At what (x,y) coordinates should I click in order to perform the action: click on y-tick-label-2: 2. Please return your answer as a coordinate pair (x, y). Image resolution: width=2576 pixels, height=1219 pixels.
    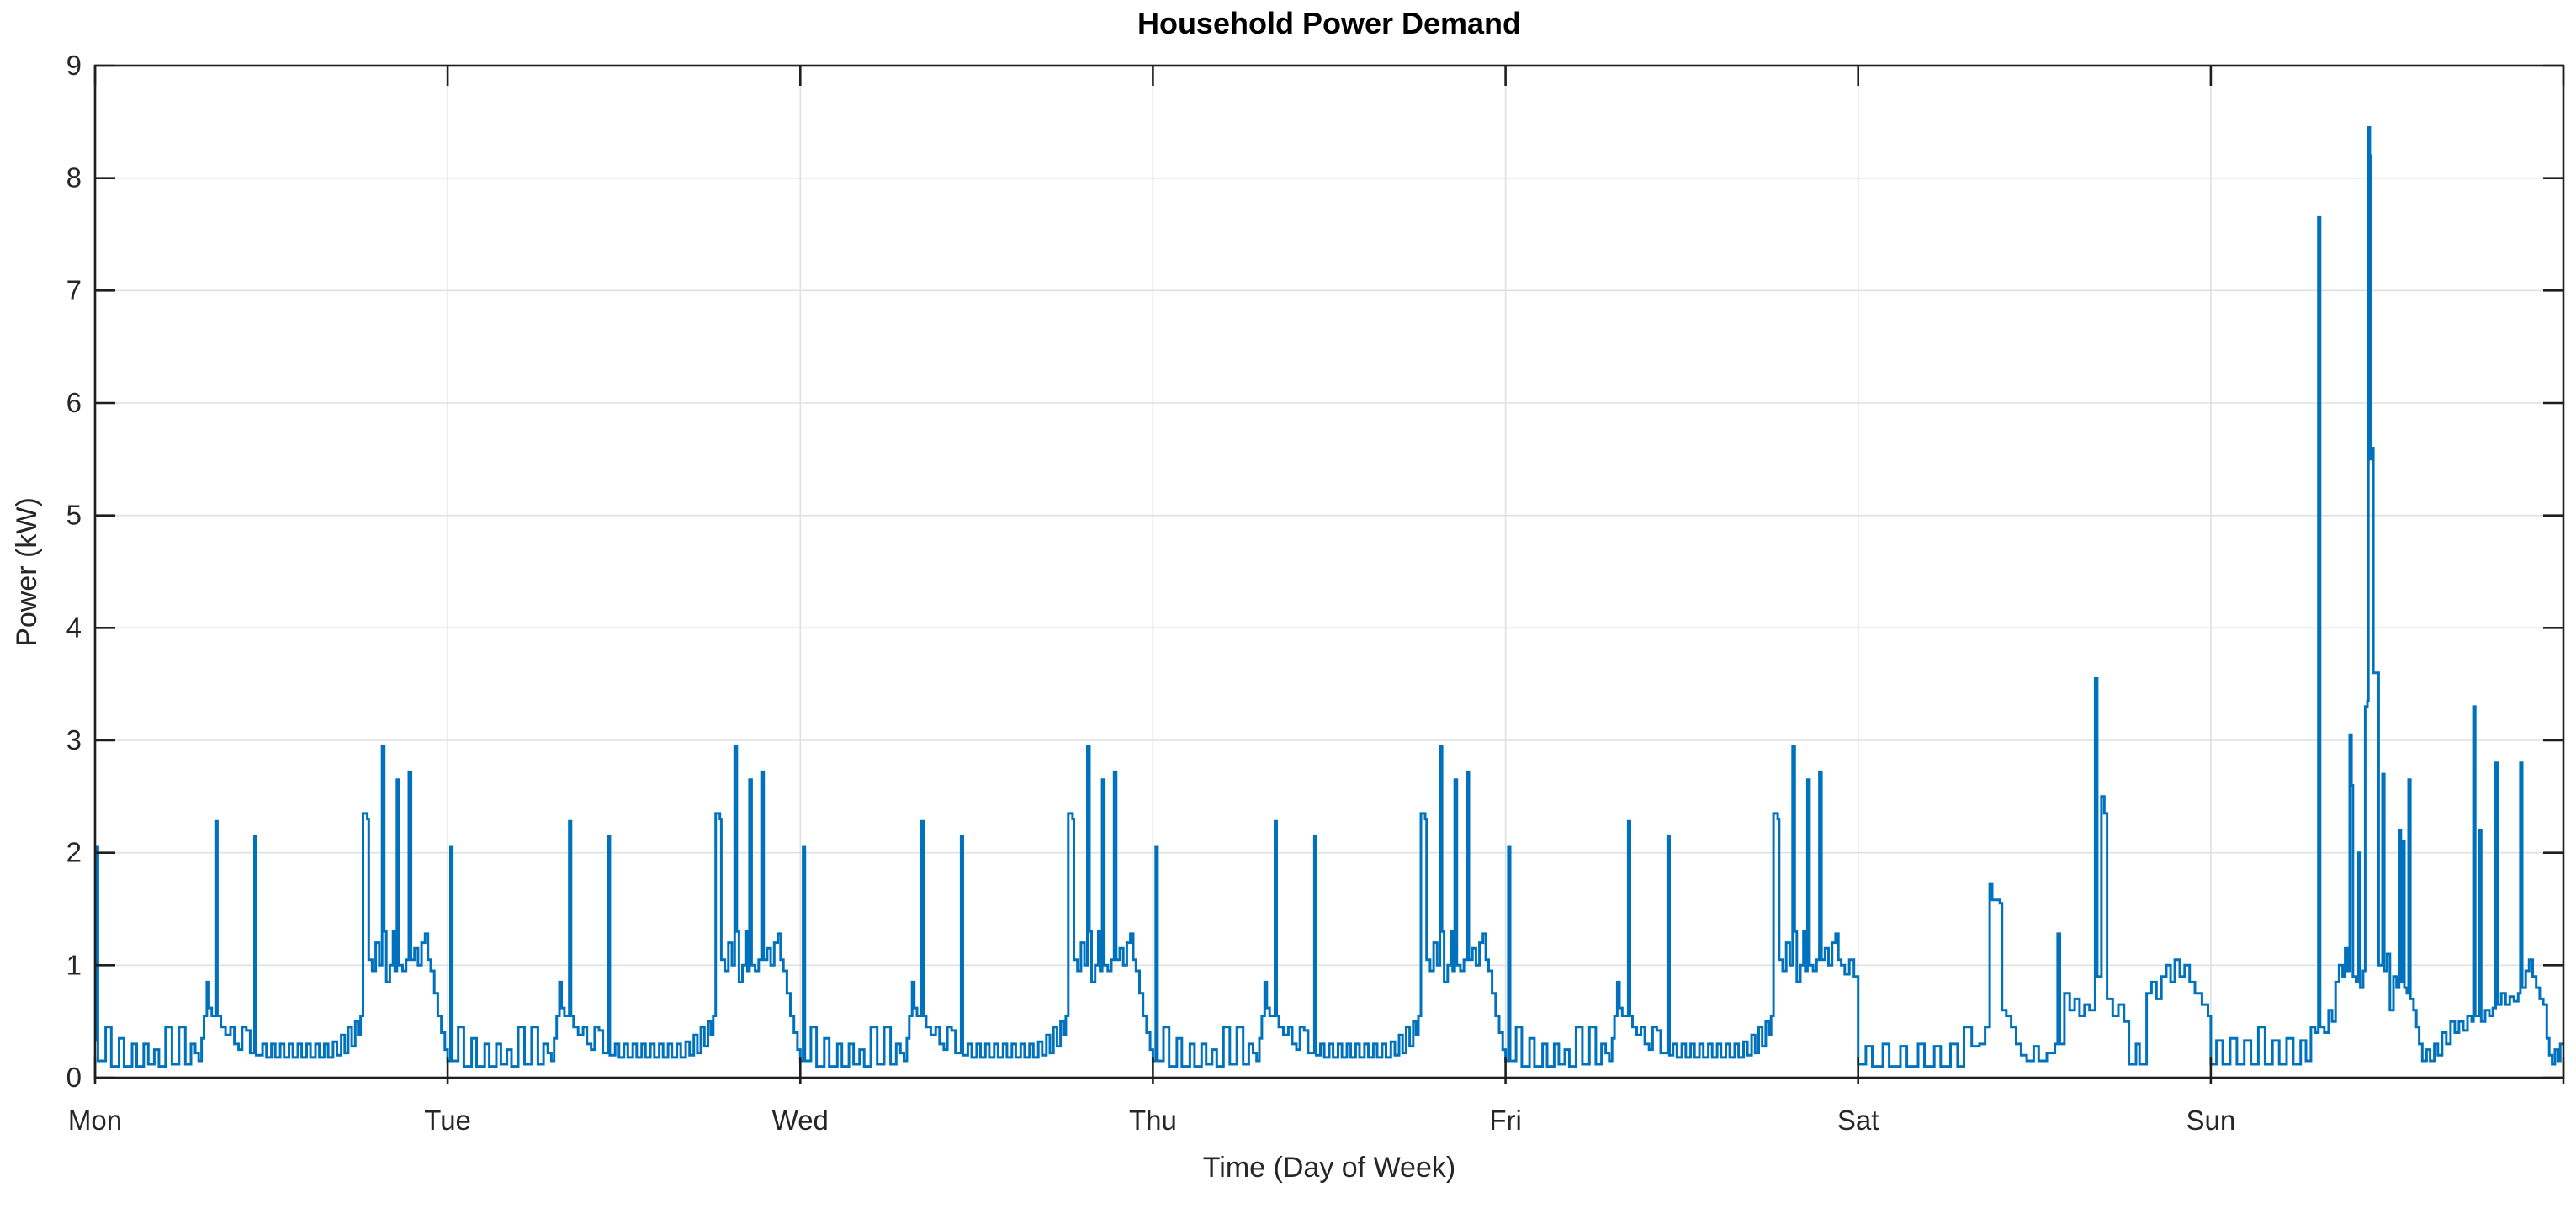
    Looking at the image, I should click on (74, 852).